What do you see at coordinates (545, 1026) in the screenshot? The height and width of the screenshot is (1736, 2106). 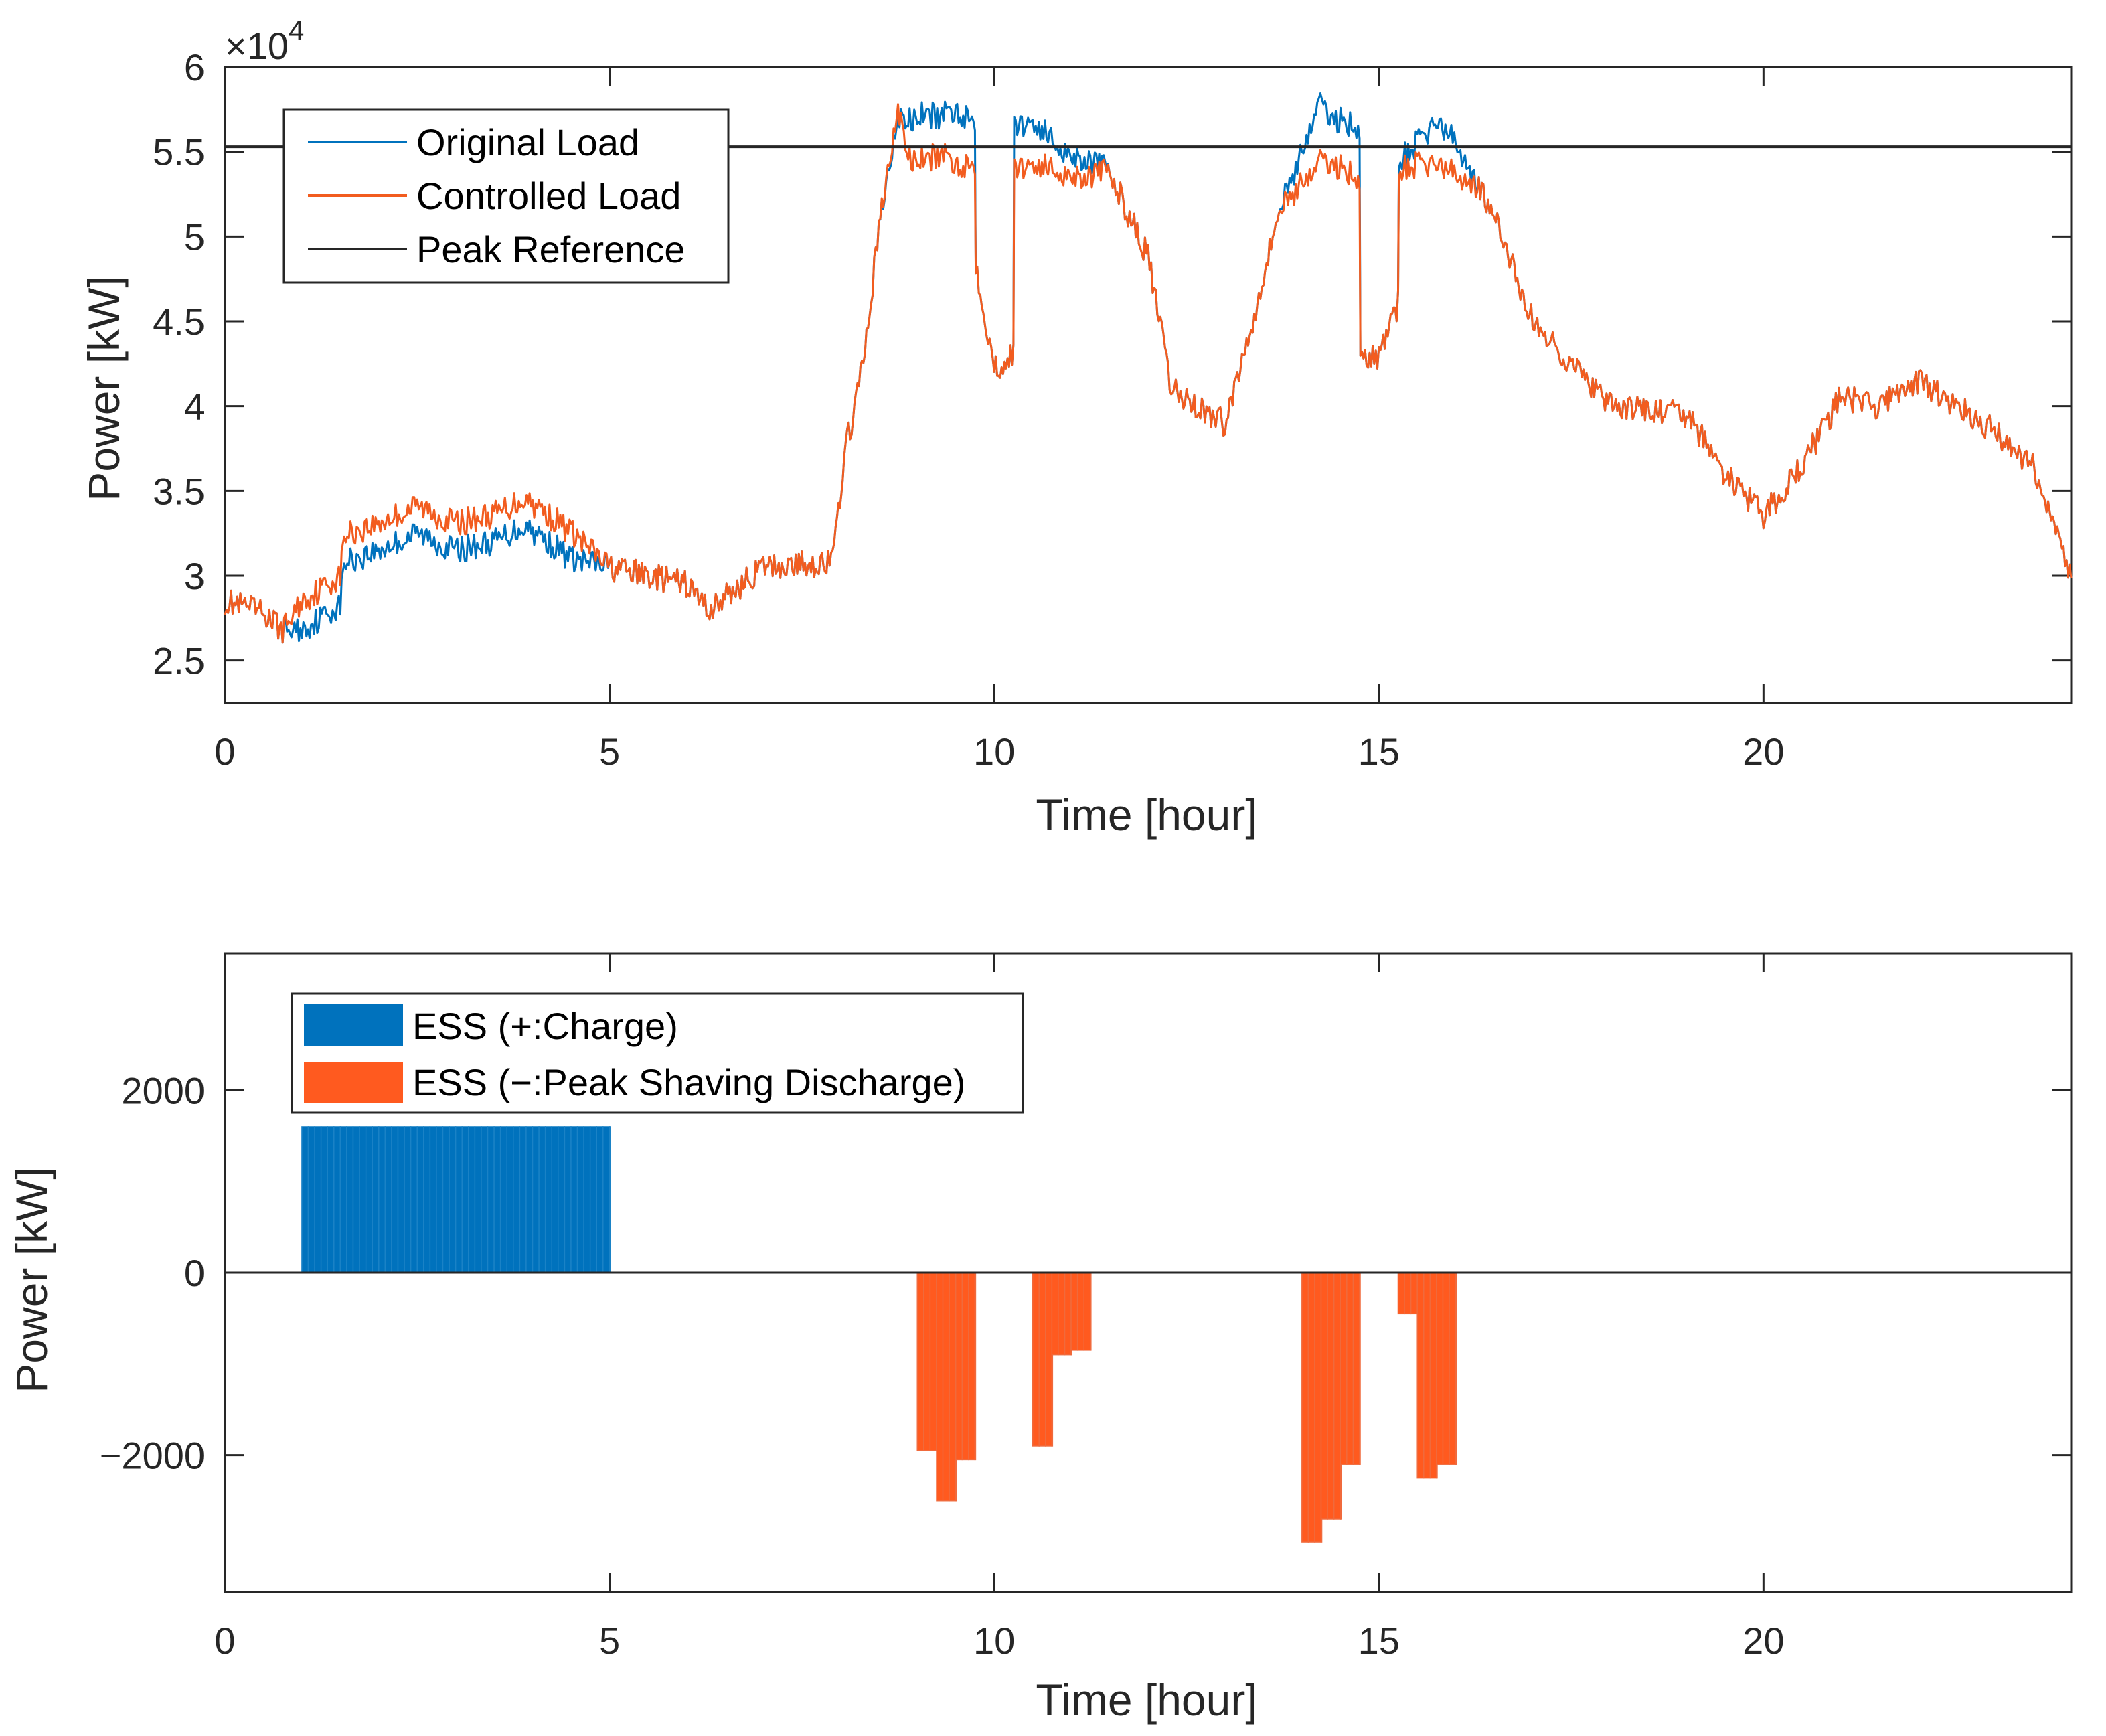 I see `legend-label-charge: ESS (+:Charge)` at bounding box center [545, 1026].